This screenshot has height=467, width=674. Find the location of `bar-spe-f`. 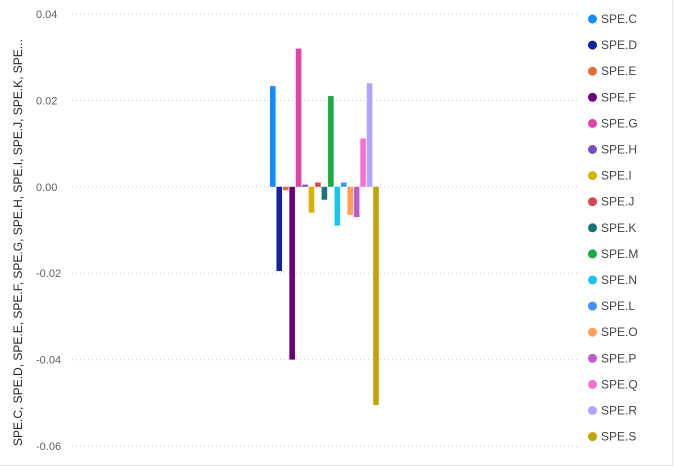

bar-spe-f is located at coordinates (292, 273).